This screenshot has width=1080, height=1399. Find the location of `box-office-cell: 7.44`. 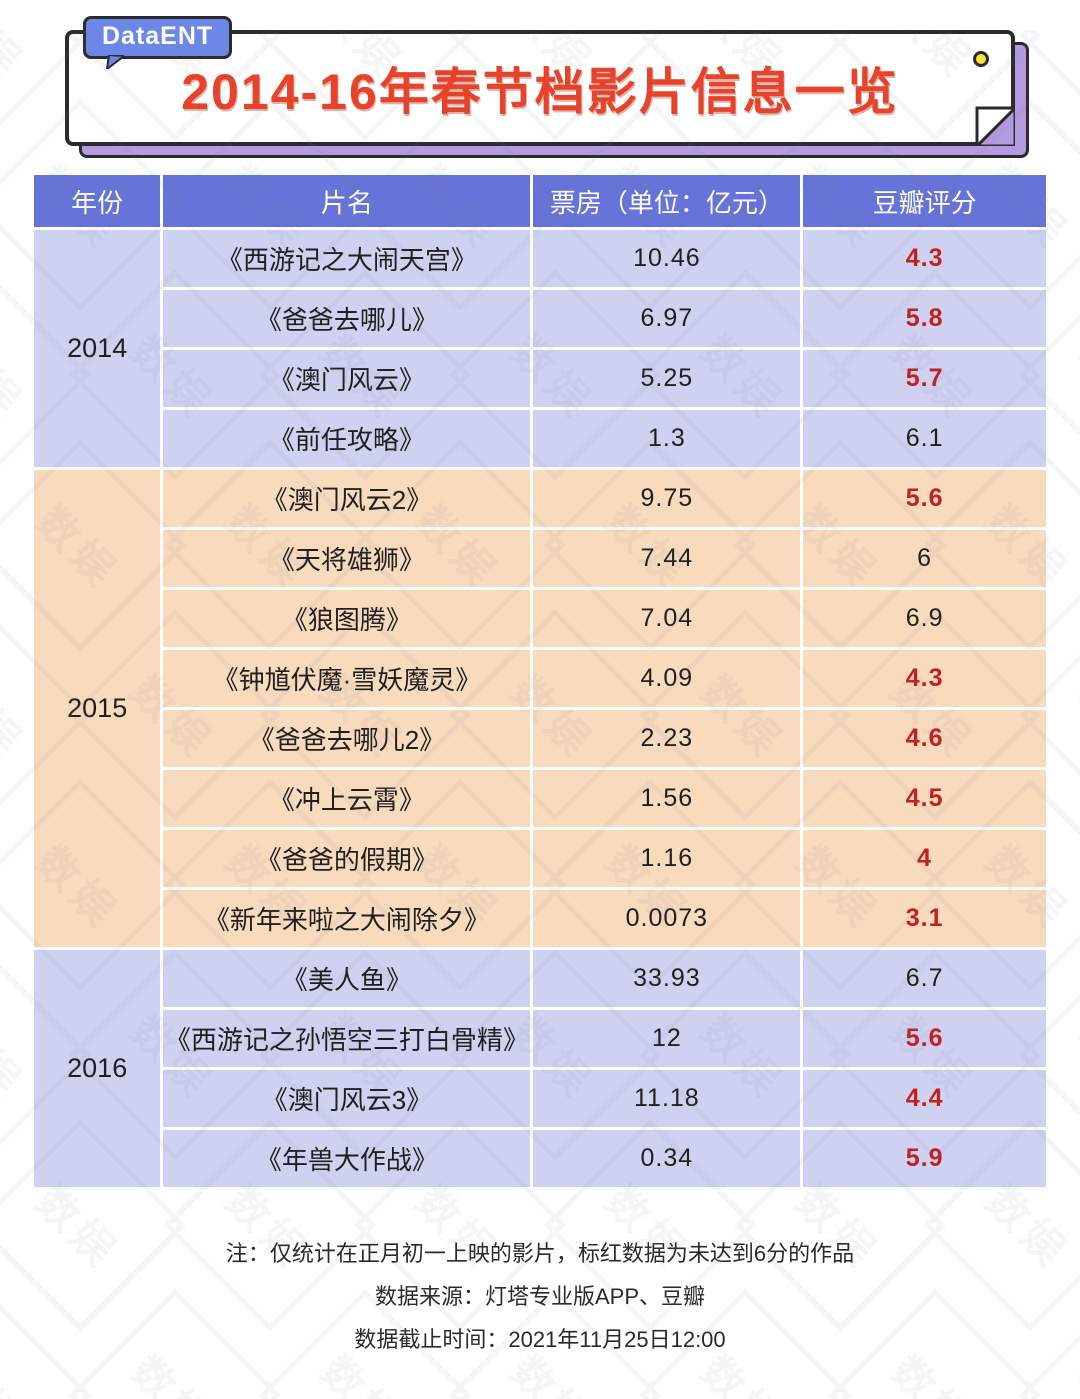

box-office-cell: 7.44 is located at coordinates (667, 558).